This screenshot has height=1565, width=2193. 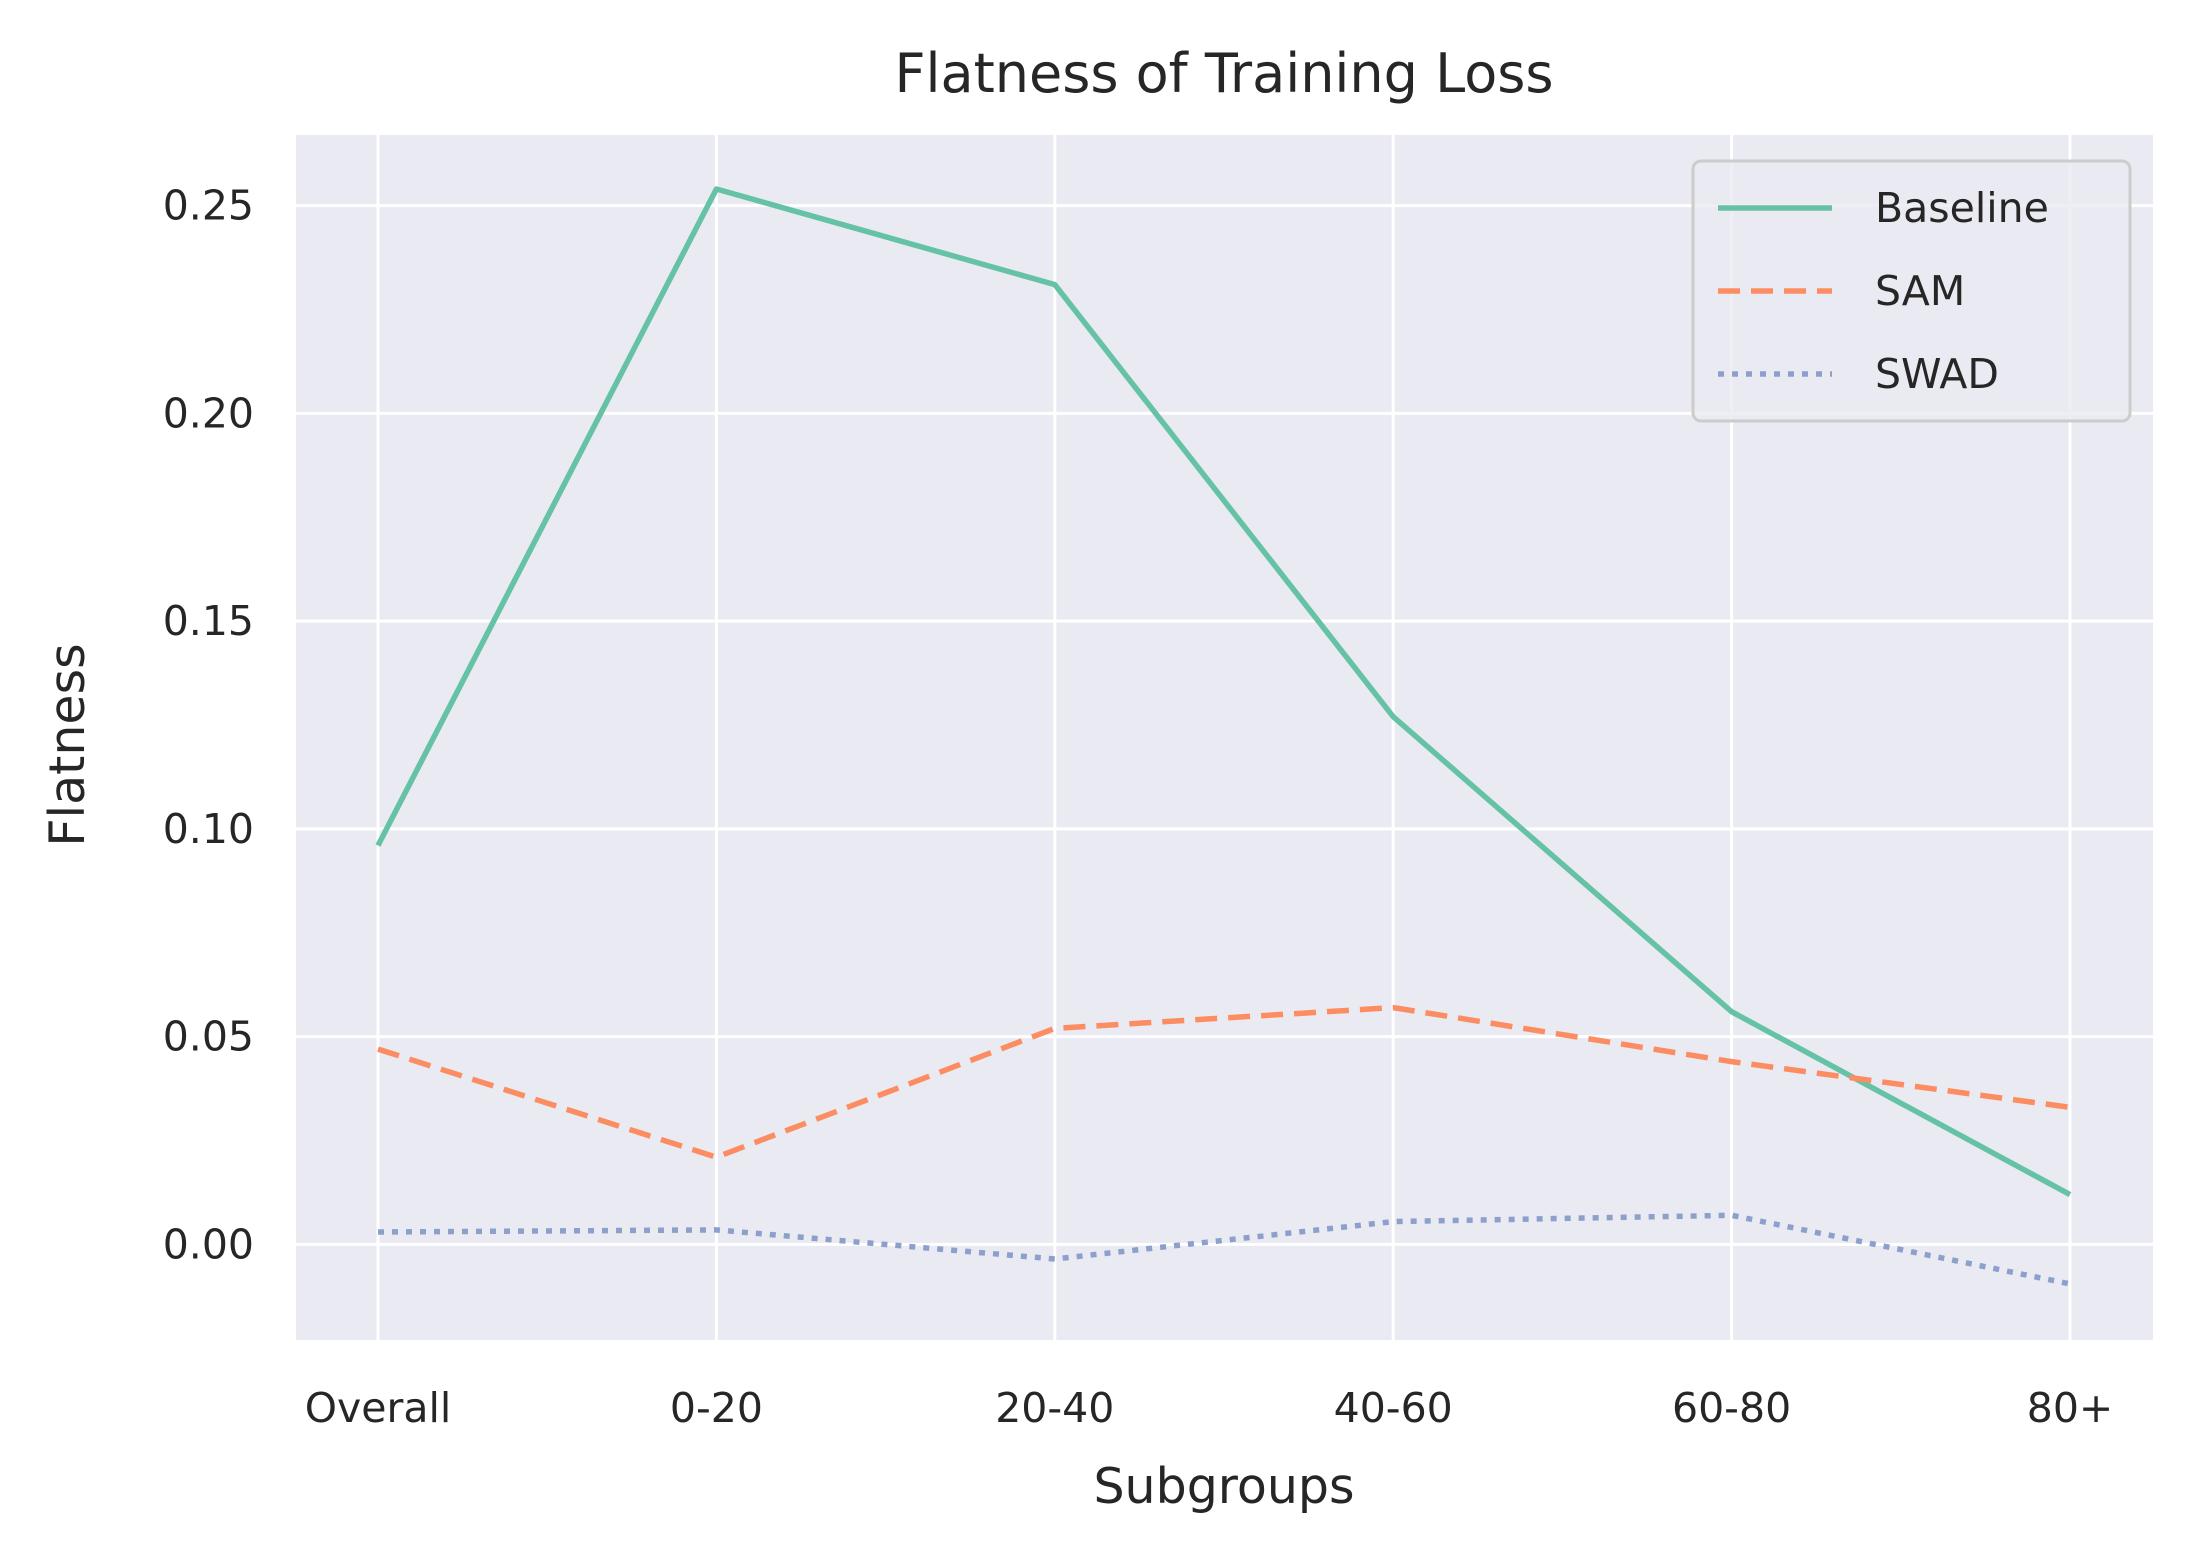 I want to click on chart-title: Flatness of Training Loss, so click(x=1223, y=73).